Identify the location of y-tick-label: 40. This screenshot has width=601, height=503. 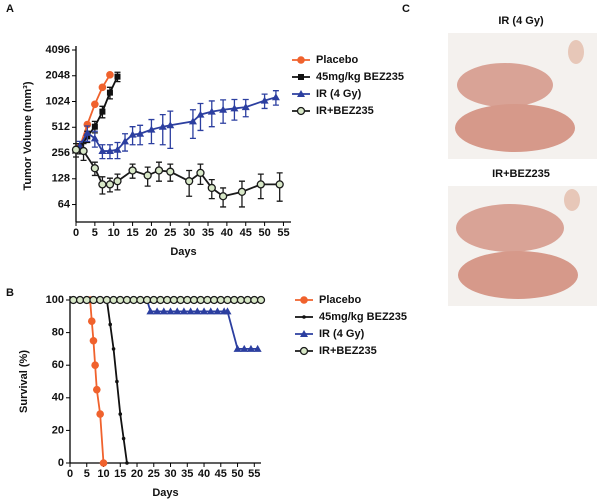
(58, 398).